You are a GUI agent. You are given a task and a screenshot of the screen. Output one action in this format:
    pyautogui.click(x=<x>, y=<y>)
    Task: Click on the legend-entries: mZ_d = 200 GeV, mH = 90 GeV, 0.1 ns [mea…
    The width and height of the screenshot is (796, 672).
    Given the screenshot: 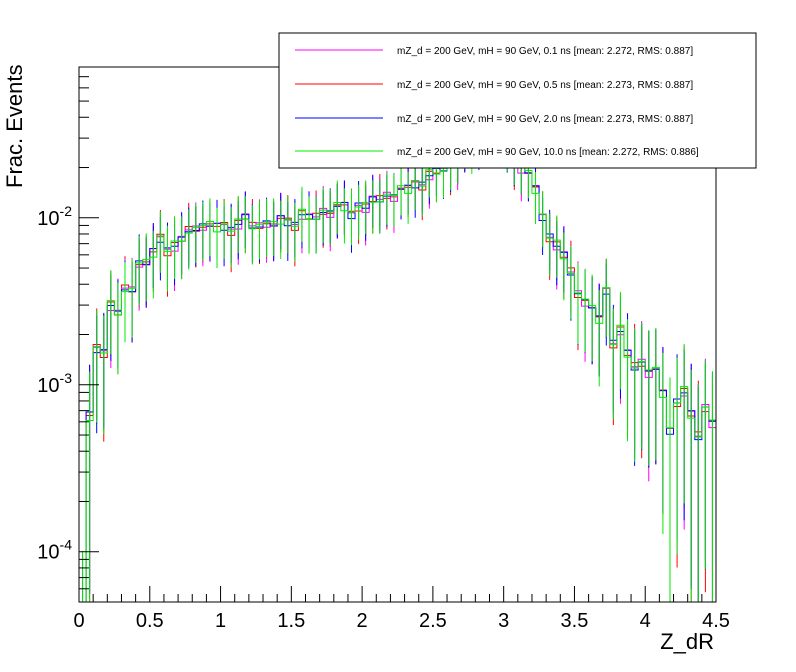 What is the action you would take?
    pyautogui.click(x=497, y=102)
    